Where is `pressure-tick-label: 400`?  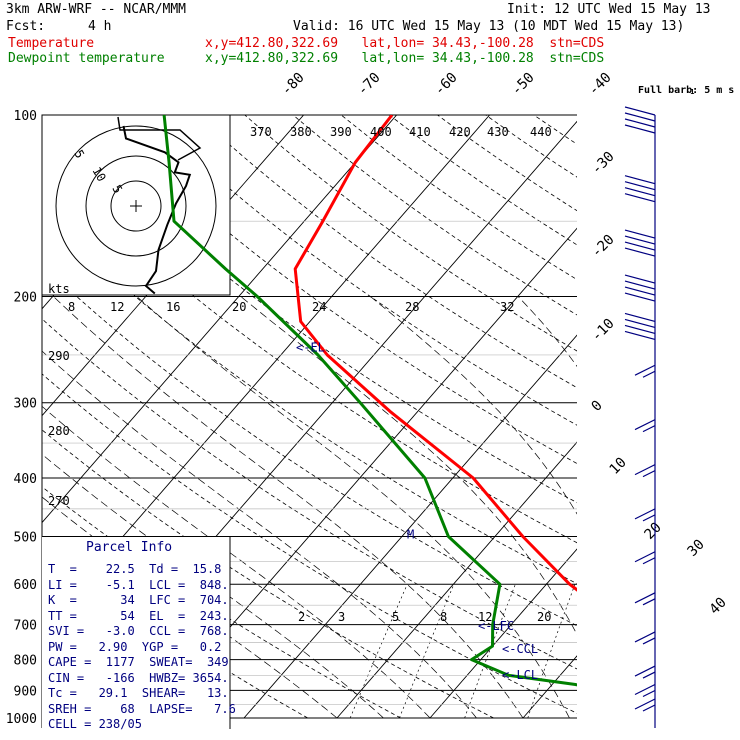
pressure-tick-label: 400 is located at coordinates (25, 479).